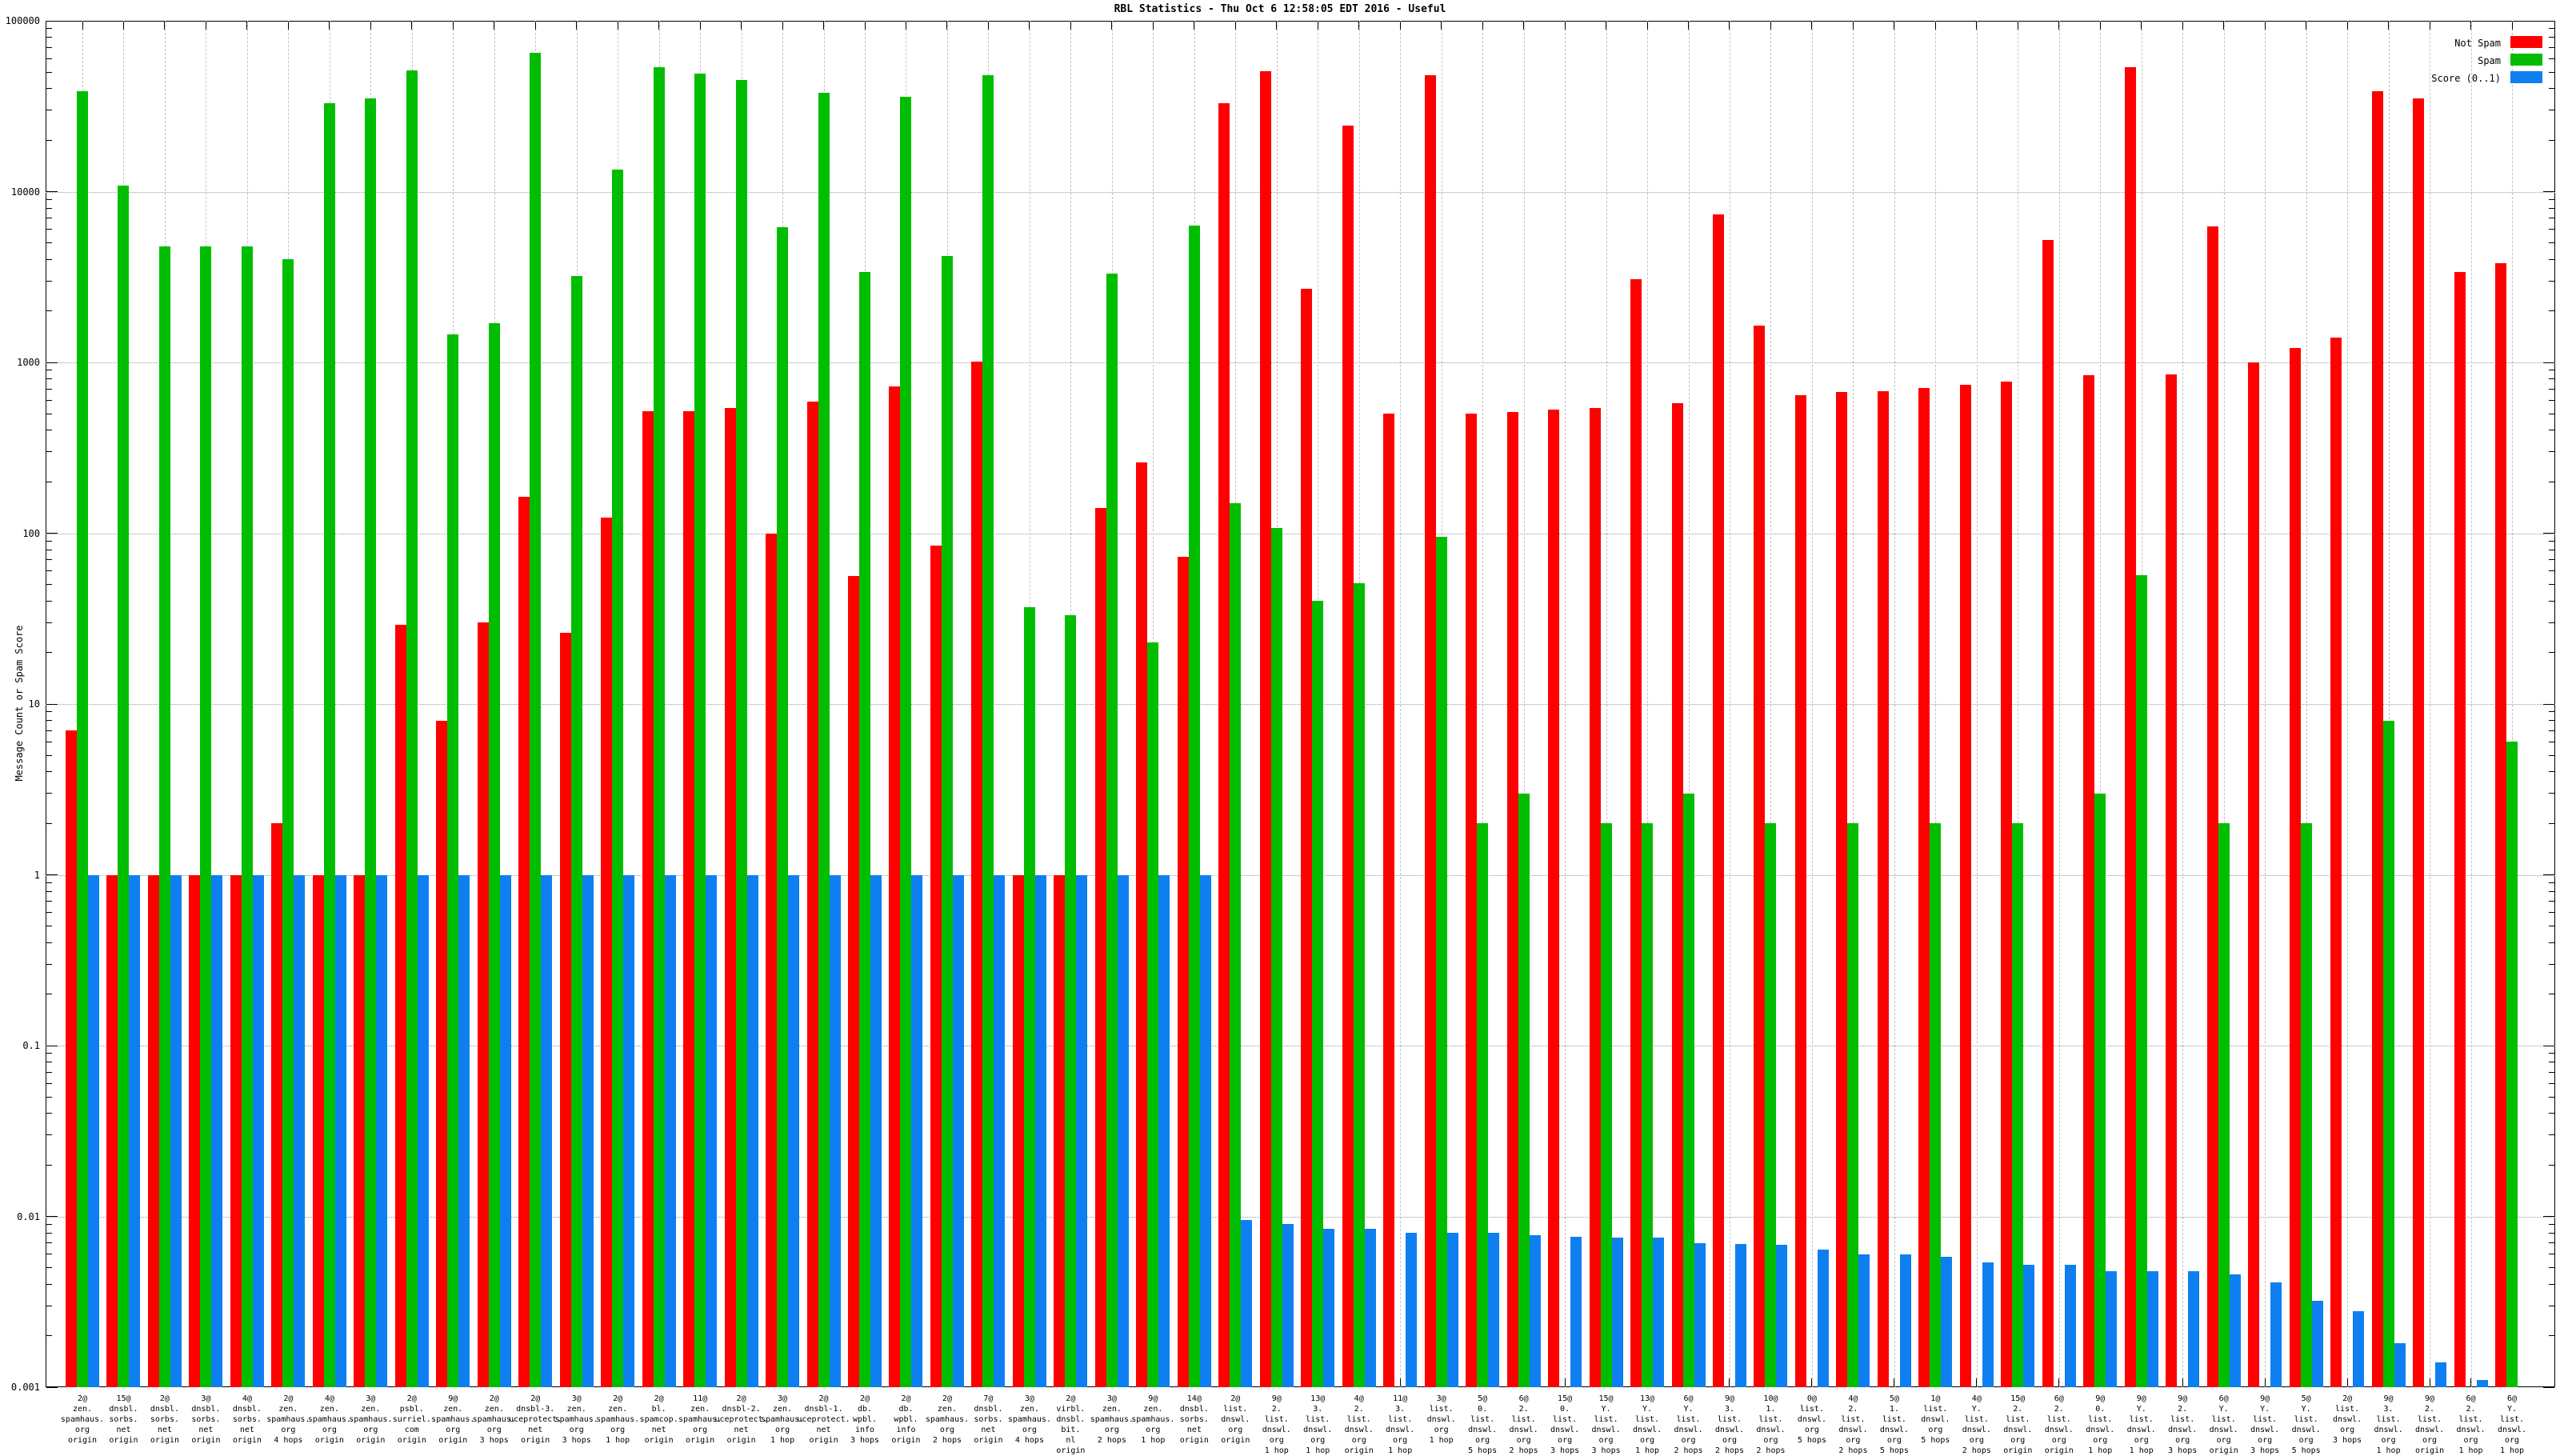  What do you see at coordinates (2512, 1424) in the screenshot?
I see `x-category-label: 6@ Y. list. dnswl. org 1 hop` at bounding box center [2512, 1424].